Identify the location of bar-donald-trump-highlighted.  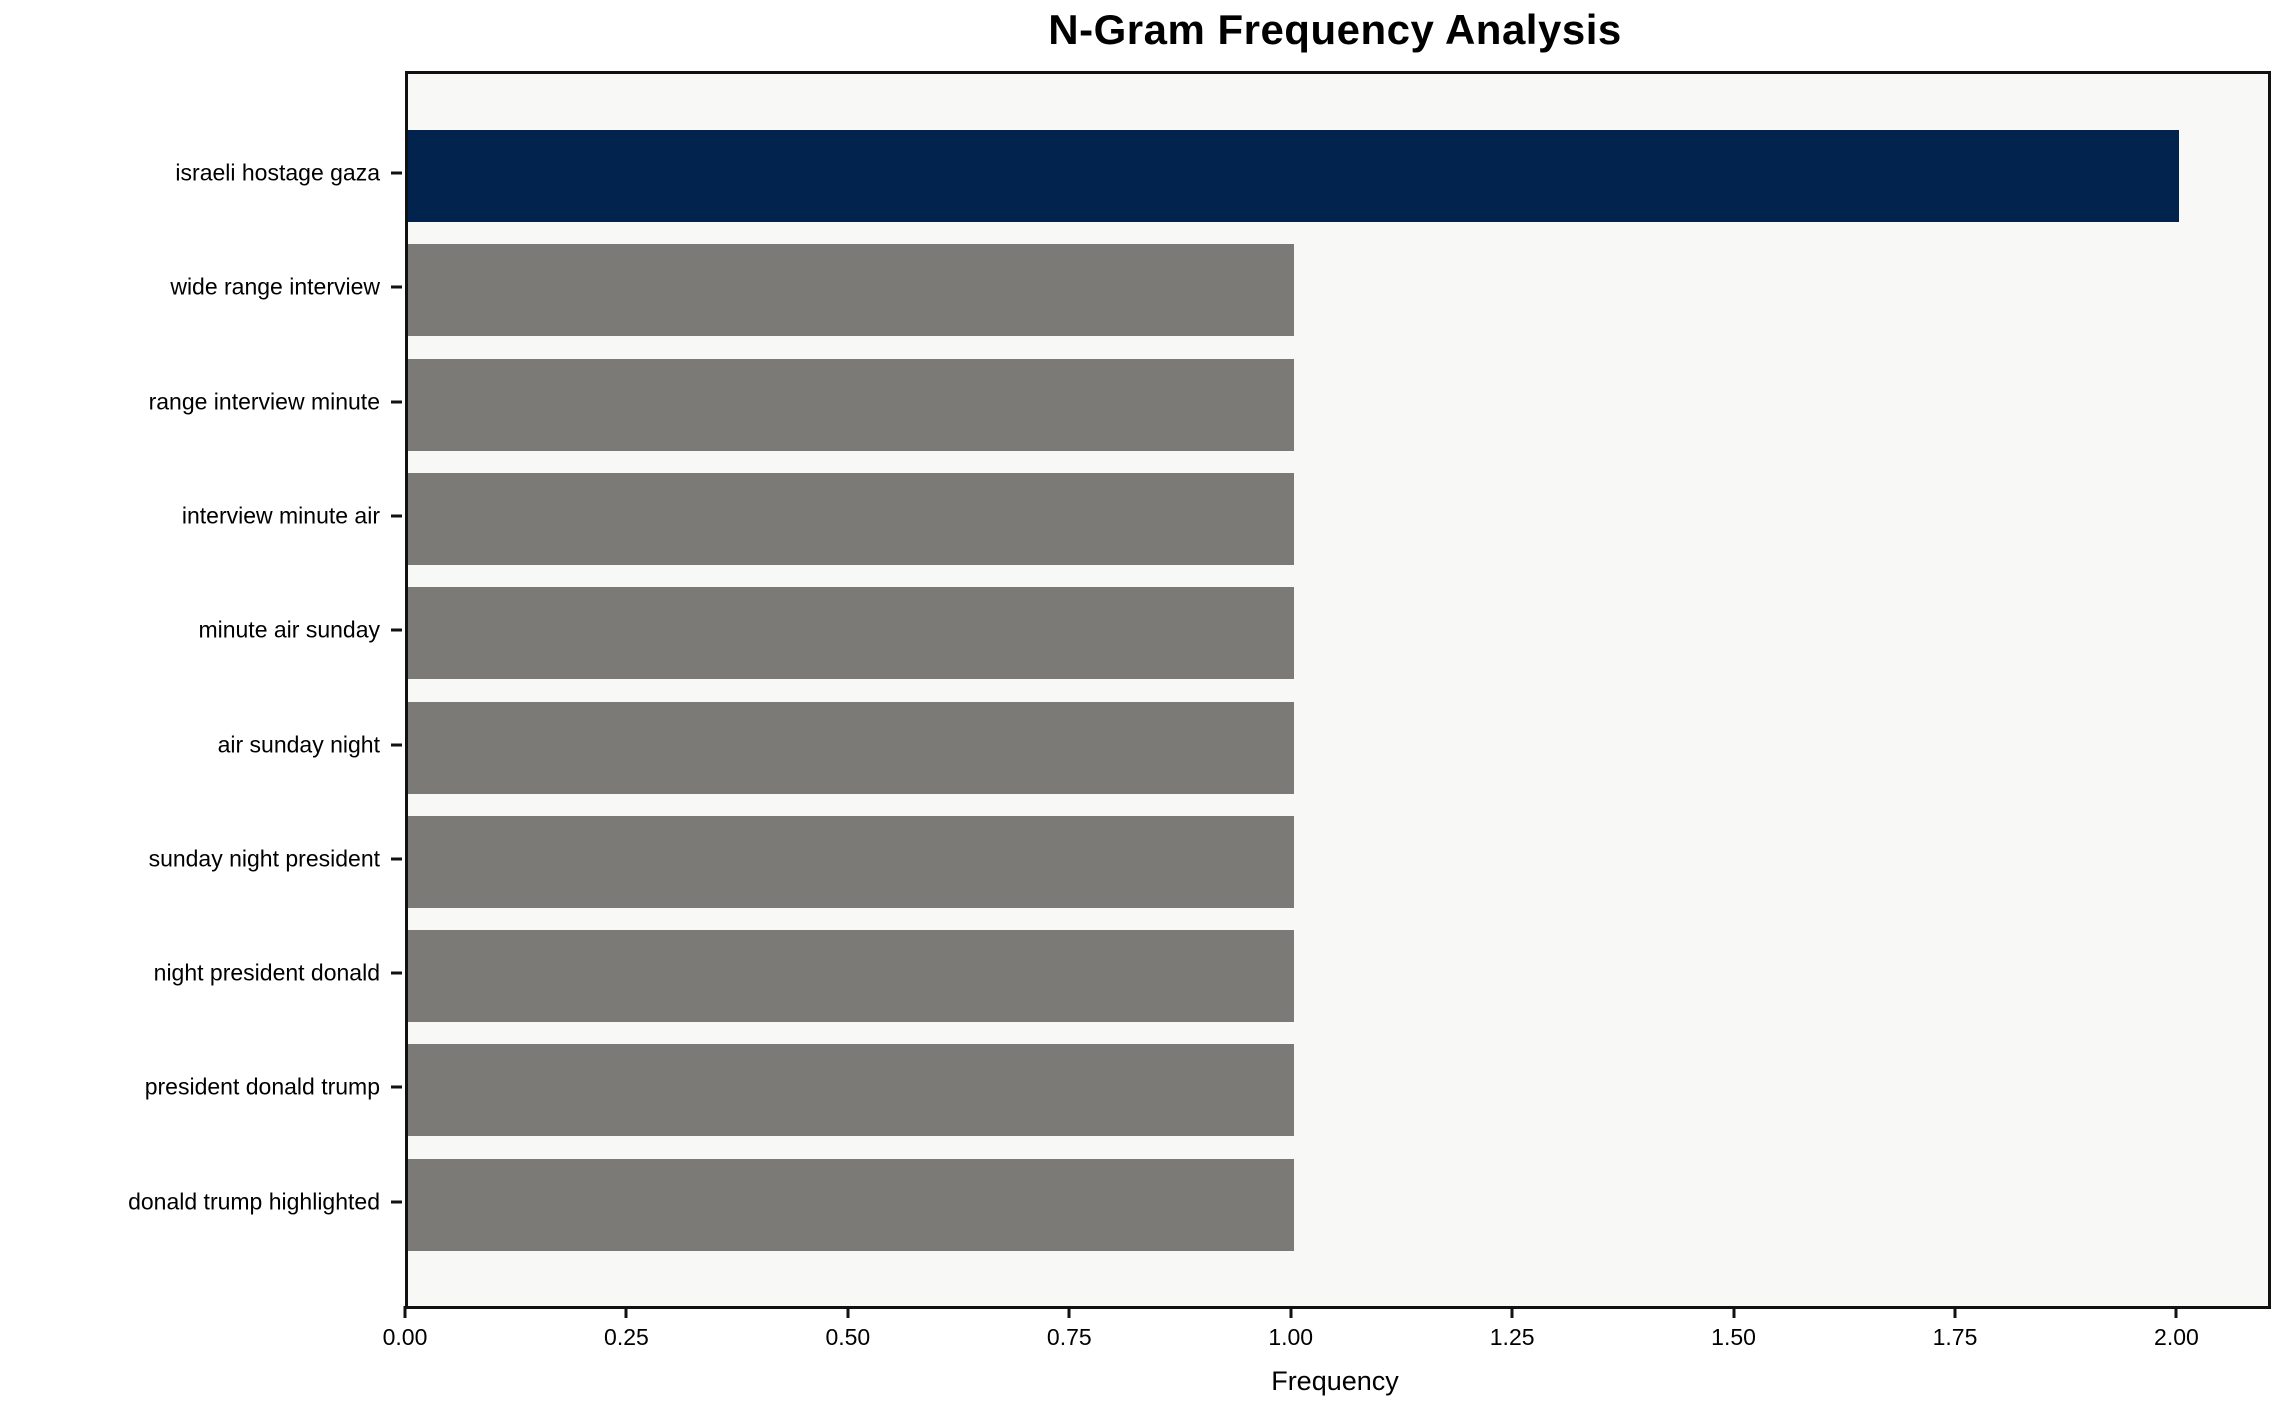
(851, 1204).